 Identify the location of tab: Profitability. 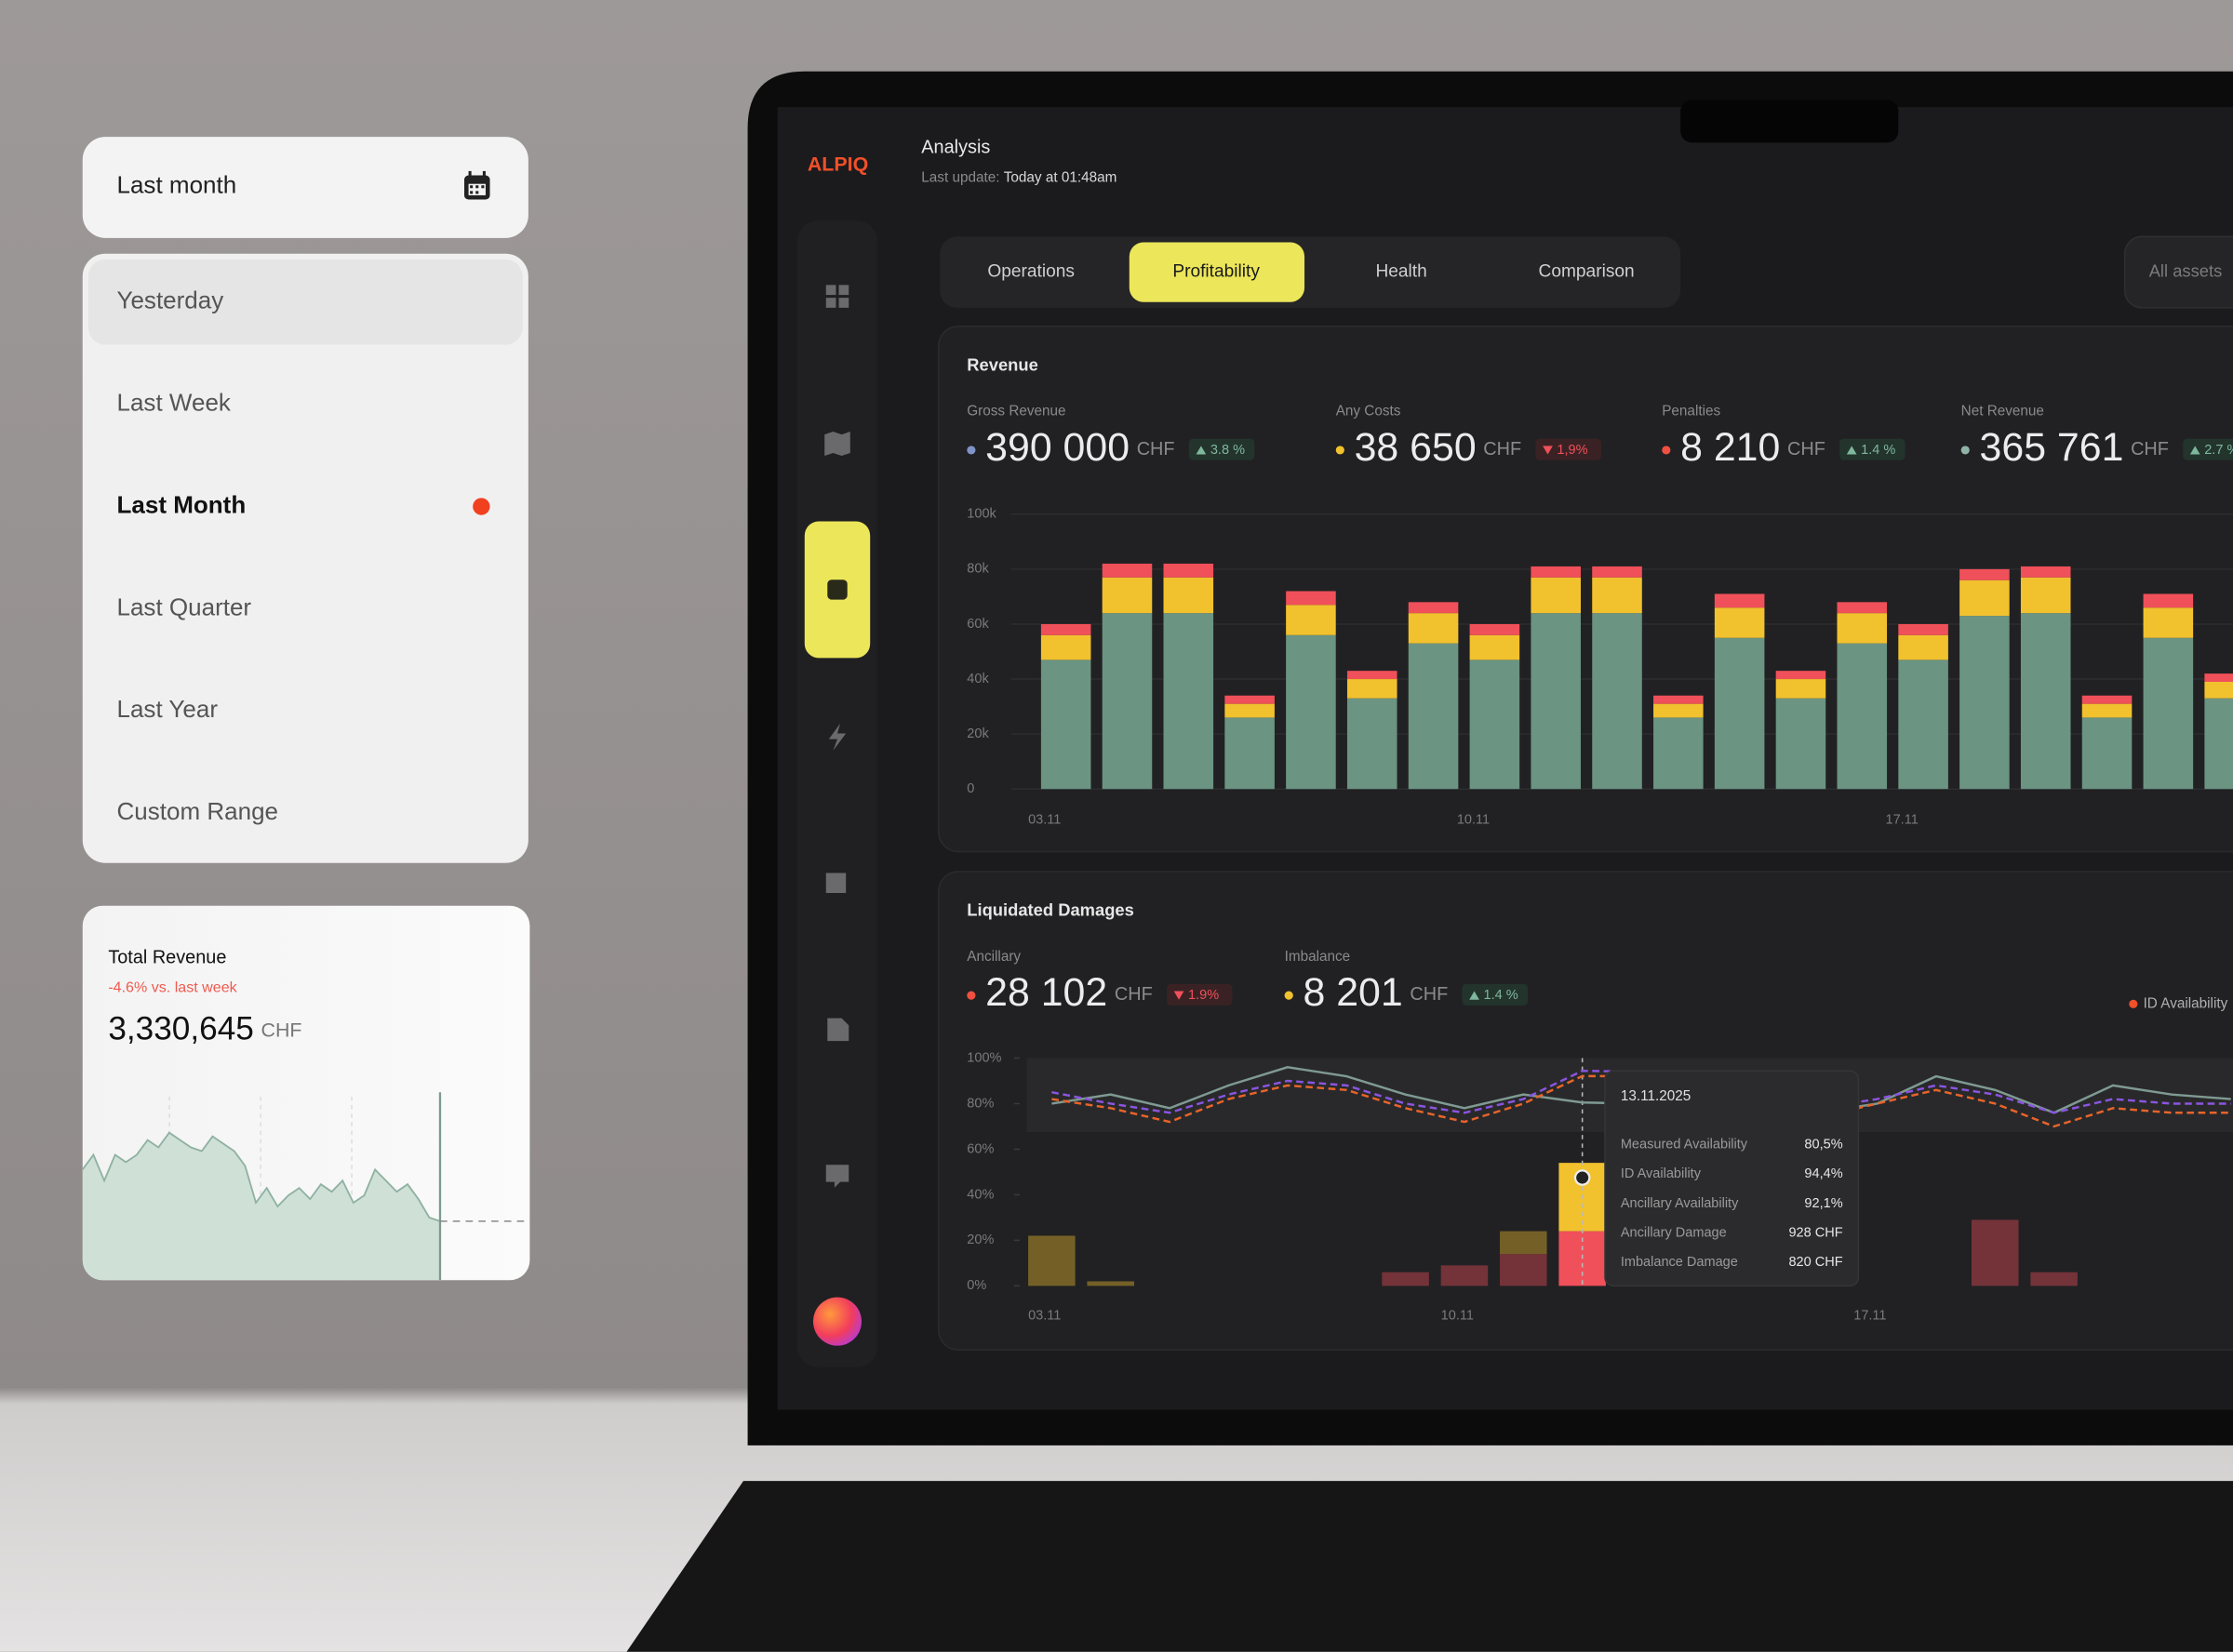
(1216, 272).